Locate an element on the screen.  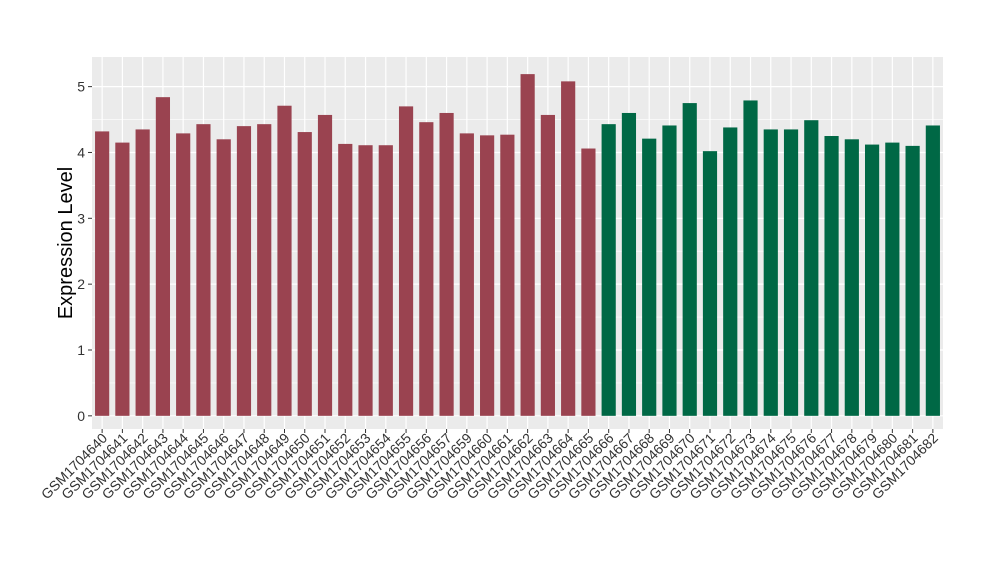
y-tick-label: 2 is located at coordinates (81, 284).